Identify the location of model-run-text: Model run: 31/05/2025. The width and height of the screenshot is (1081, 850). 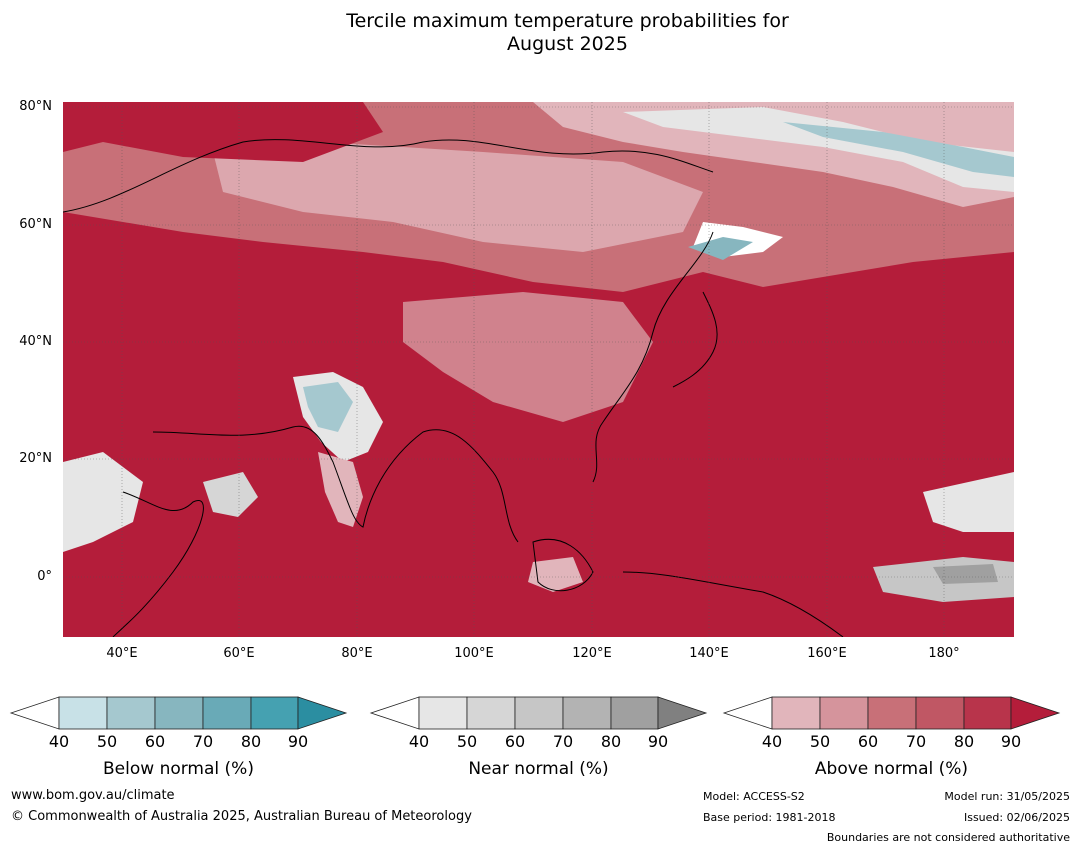
(1007, 796).